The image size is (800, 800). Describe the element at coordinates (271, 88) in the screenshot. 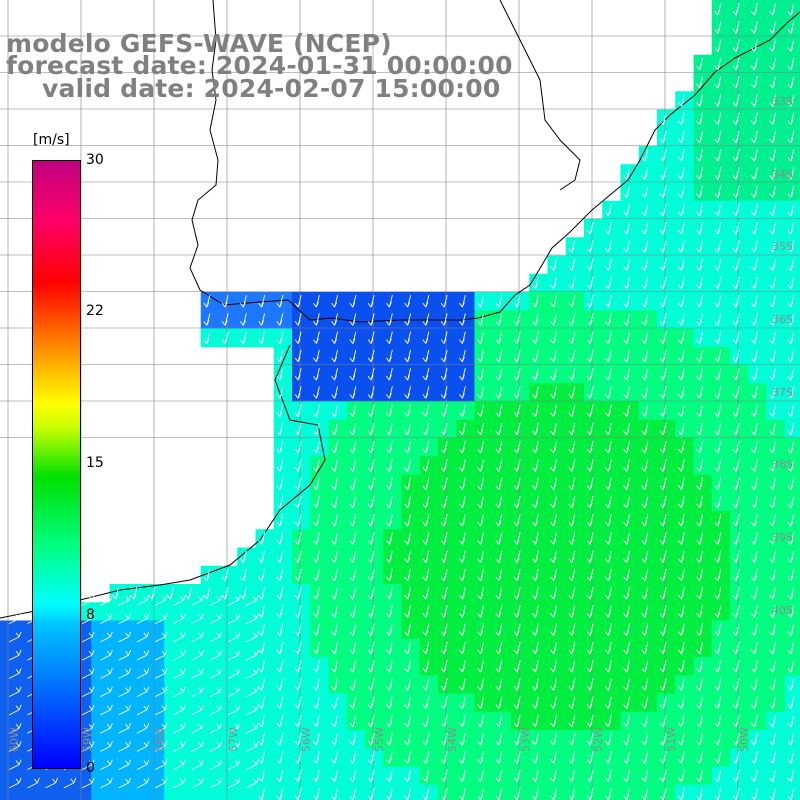

I see `valid-date: valid date: 2024-02-07 15:00:00` at that location.